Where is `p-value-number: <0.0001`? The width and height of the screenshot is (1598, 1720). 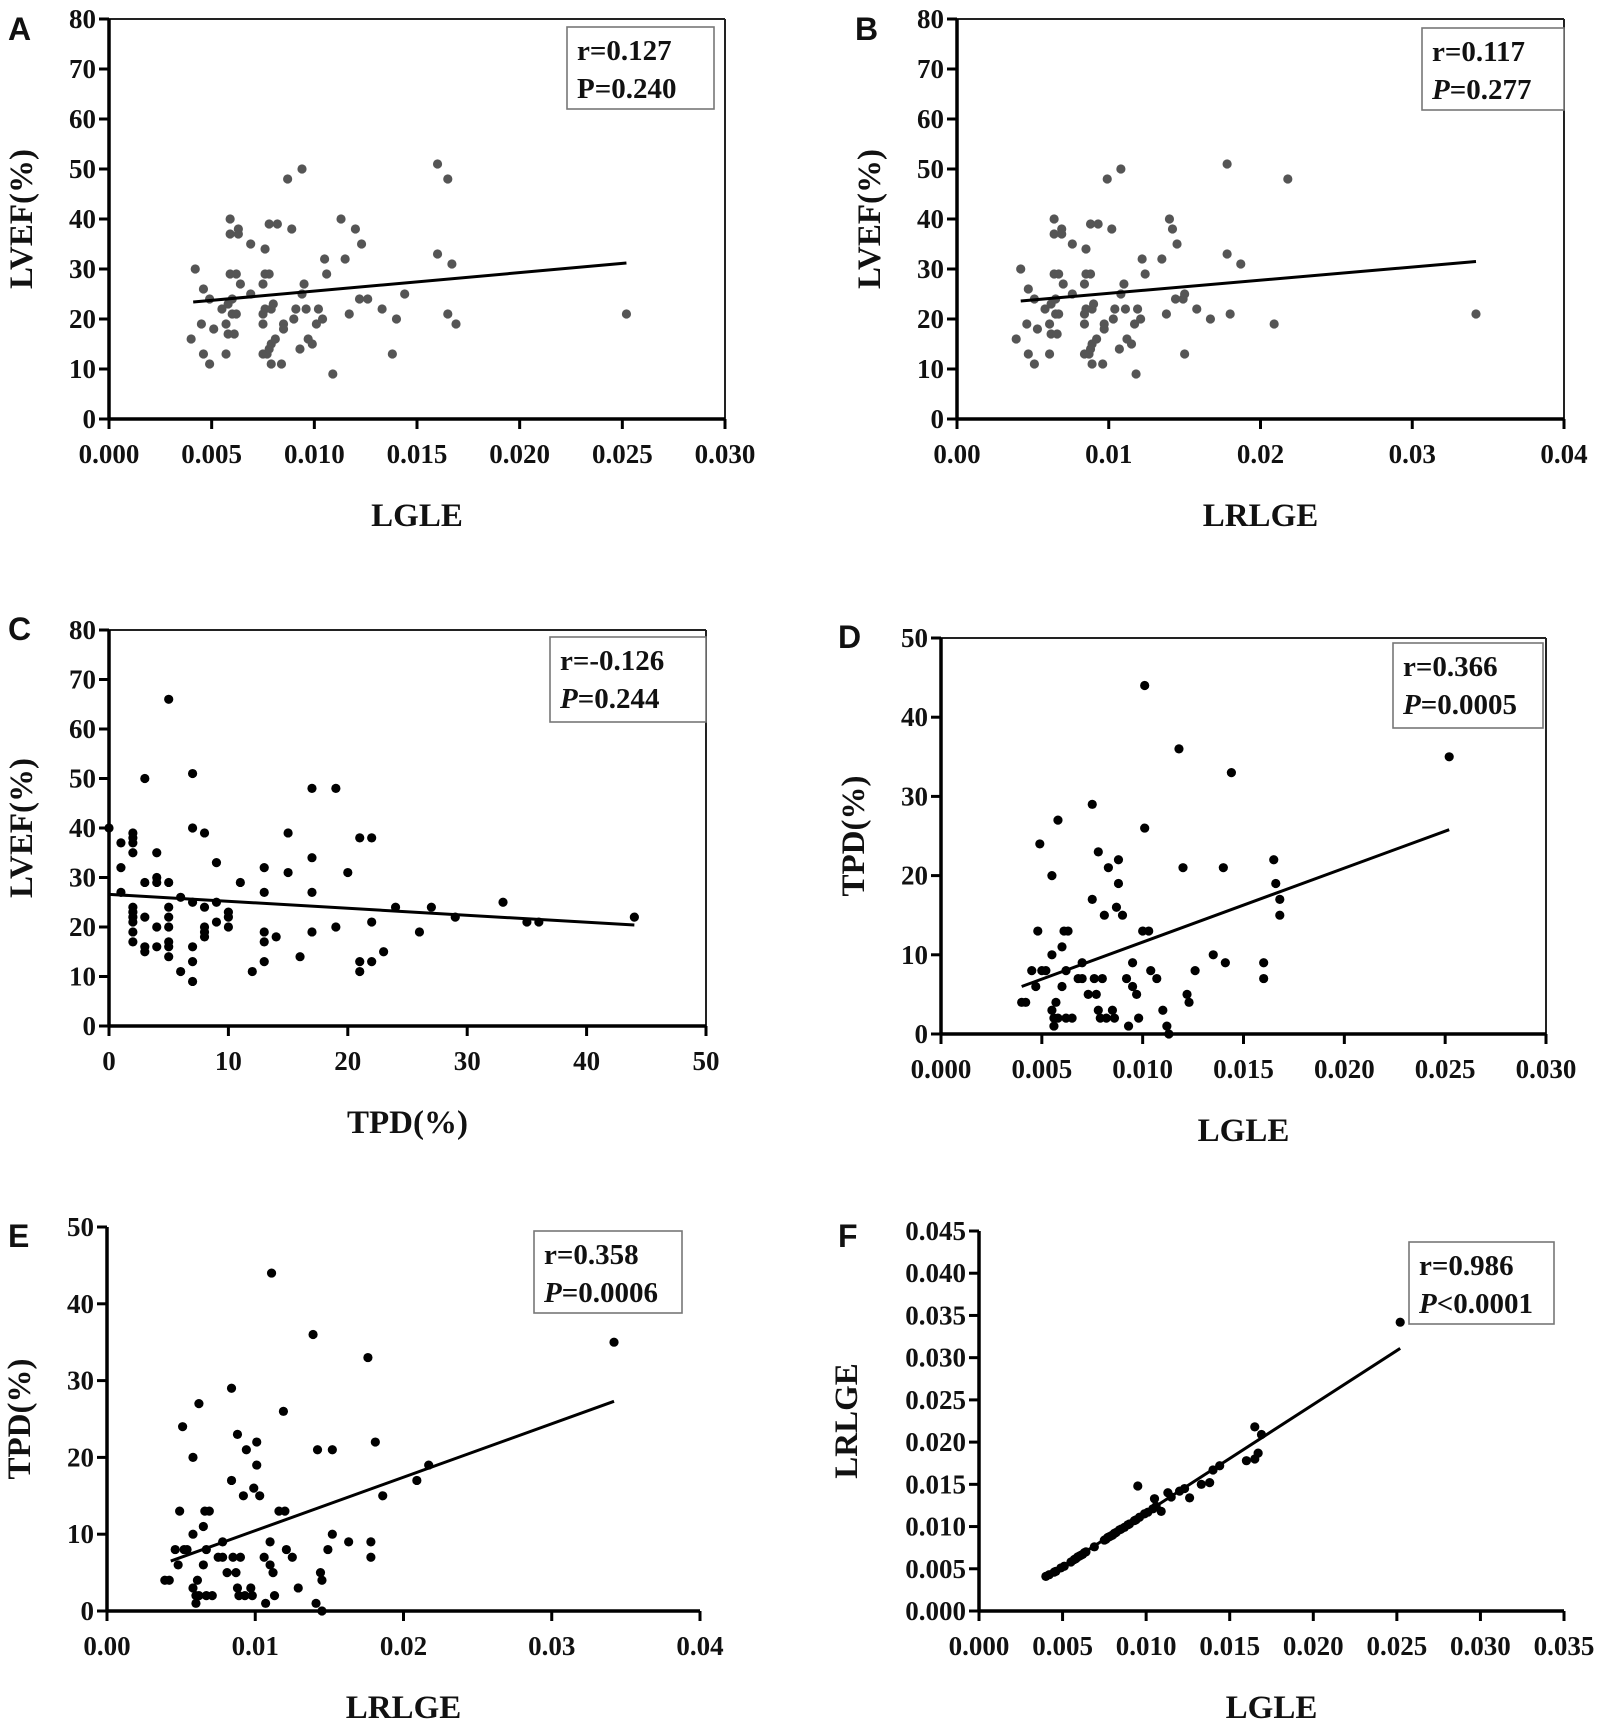
p-value-number: <0.0001 is located at coordinates (1485, 1304).